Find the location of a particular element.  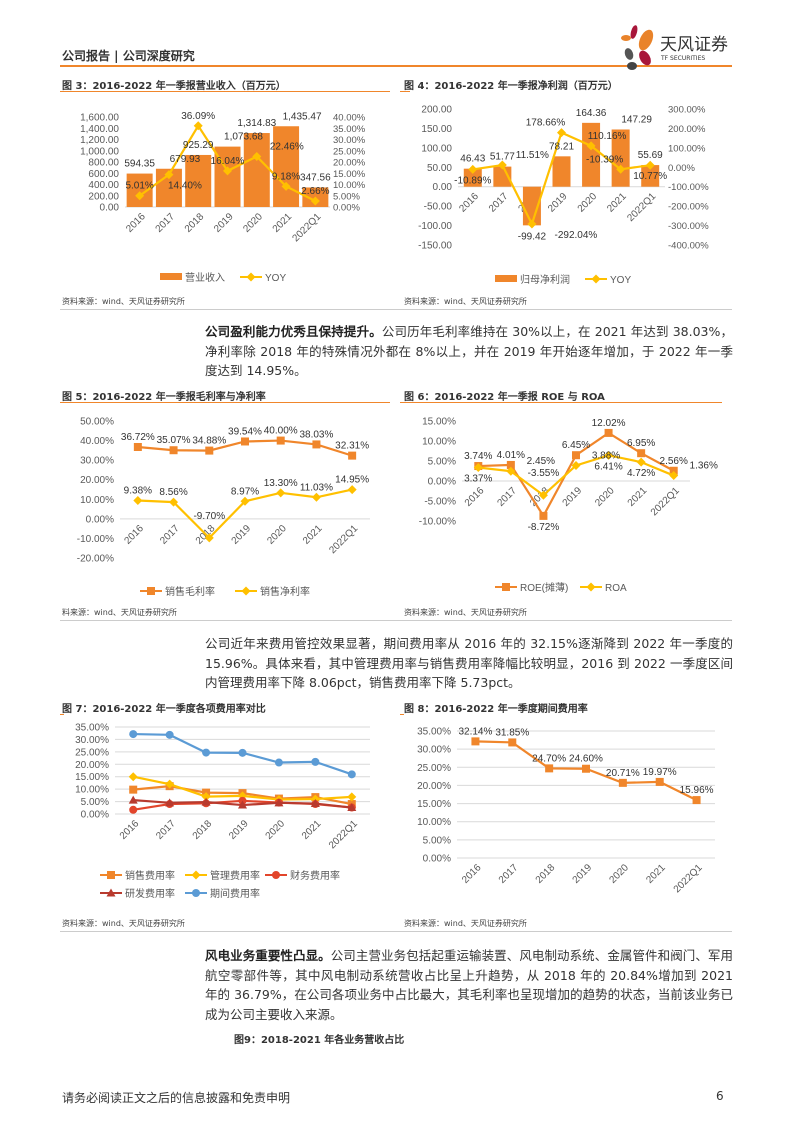

y-tick-label: 35.00% is located at coordinates (434, 732).